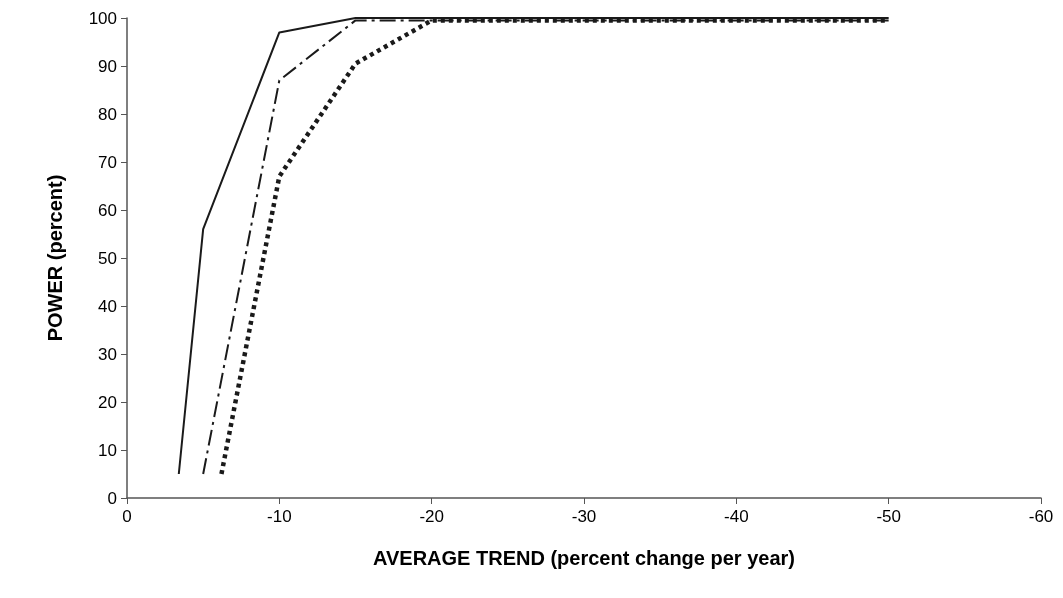 This screenshot has width=1063, height=598. I want to click on x-tick-label: -20, so click(431, 516).